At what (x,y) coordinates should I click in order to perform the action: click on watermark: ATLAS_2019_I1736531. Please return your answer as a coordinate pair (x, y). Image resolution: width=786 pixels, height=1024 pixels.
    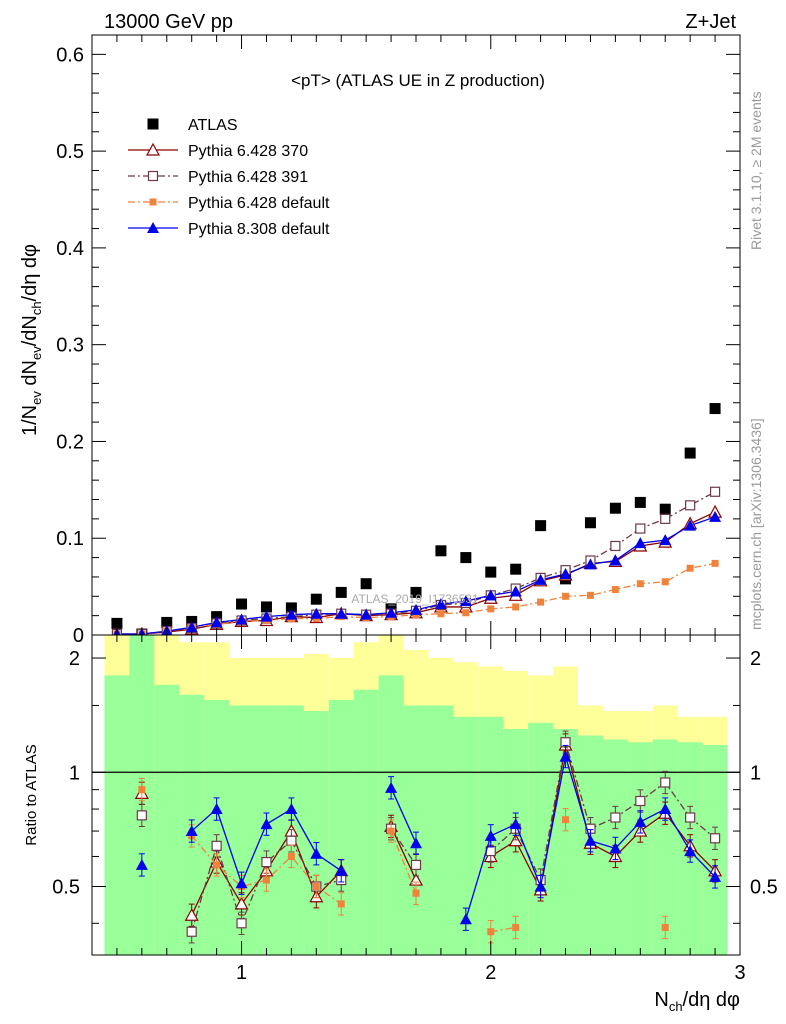
    Looking at the image, I should click on (415, 599).